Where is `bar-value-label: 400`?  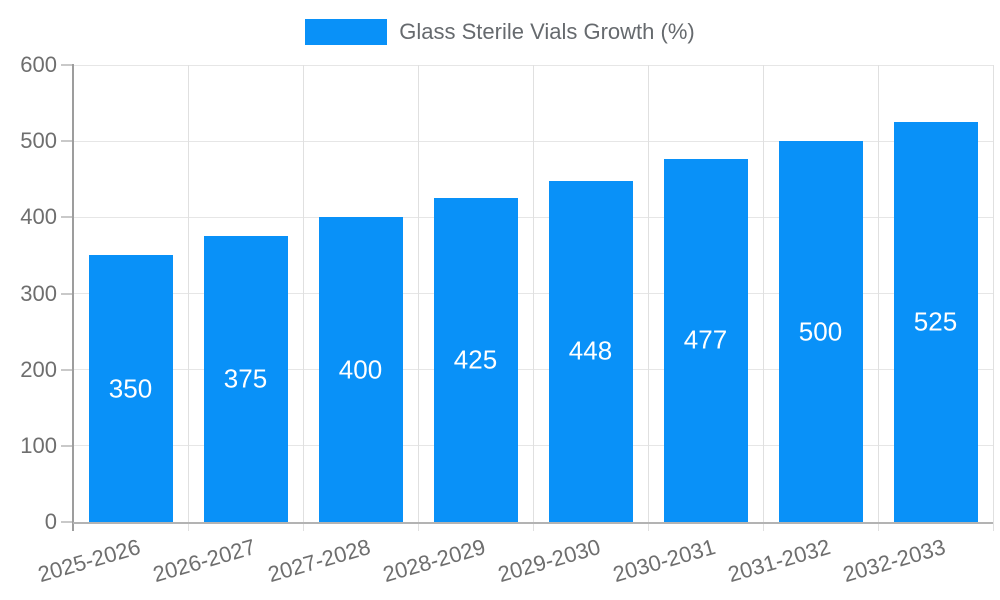
bar-value-label: 400 is located at coordinates (360, 369).